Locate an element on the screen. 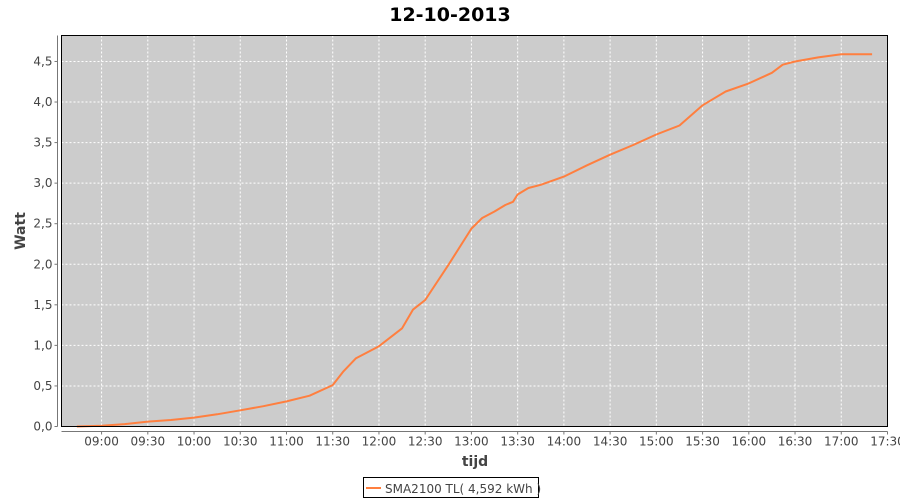 Image resolution: width=900 pixels, height=504 pixels. y-tick-label: 0,5 is located at coordinates (42, 386).